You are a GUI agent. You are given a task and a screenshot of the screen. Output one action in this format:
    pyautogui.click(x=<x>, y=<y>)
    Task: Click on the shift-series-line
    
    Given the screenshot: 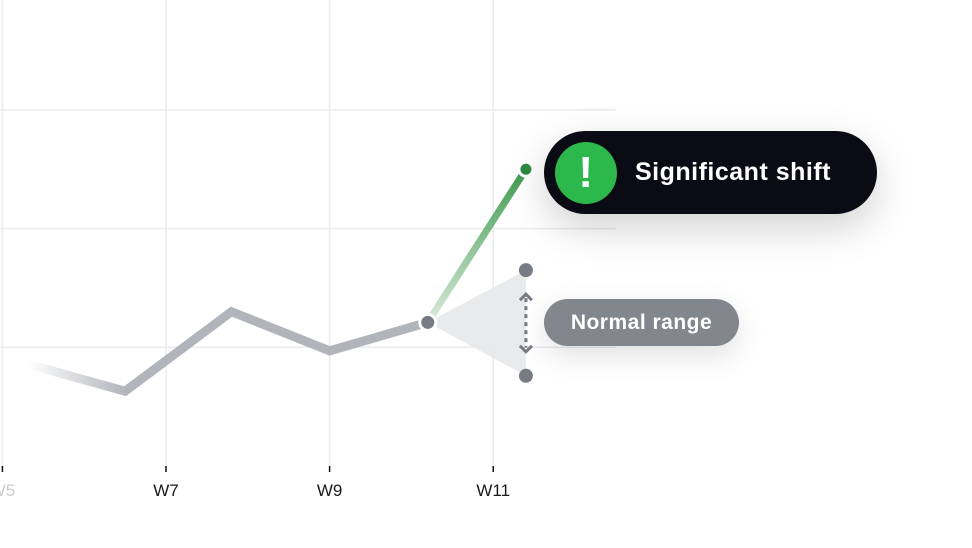 What is the action you would take?
    pyautogui.click(x=477, y=245)
    